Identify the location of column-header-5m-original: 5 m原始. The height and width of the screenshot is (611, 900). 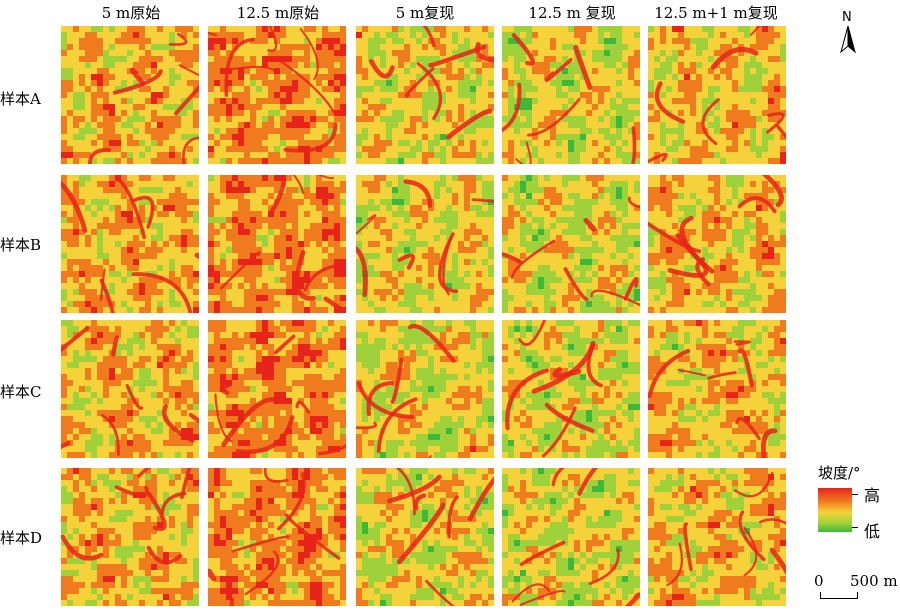
(131, 13).